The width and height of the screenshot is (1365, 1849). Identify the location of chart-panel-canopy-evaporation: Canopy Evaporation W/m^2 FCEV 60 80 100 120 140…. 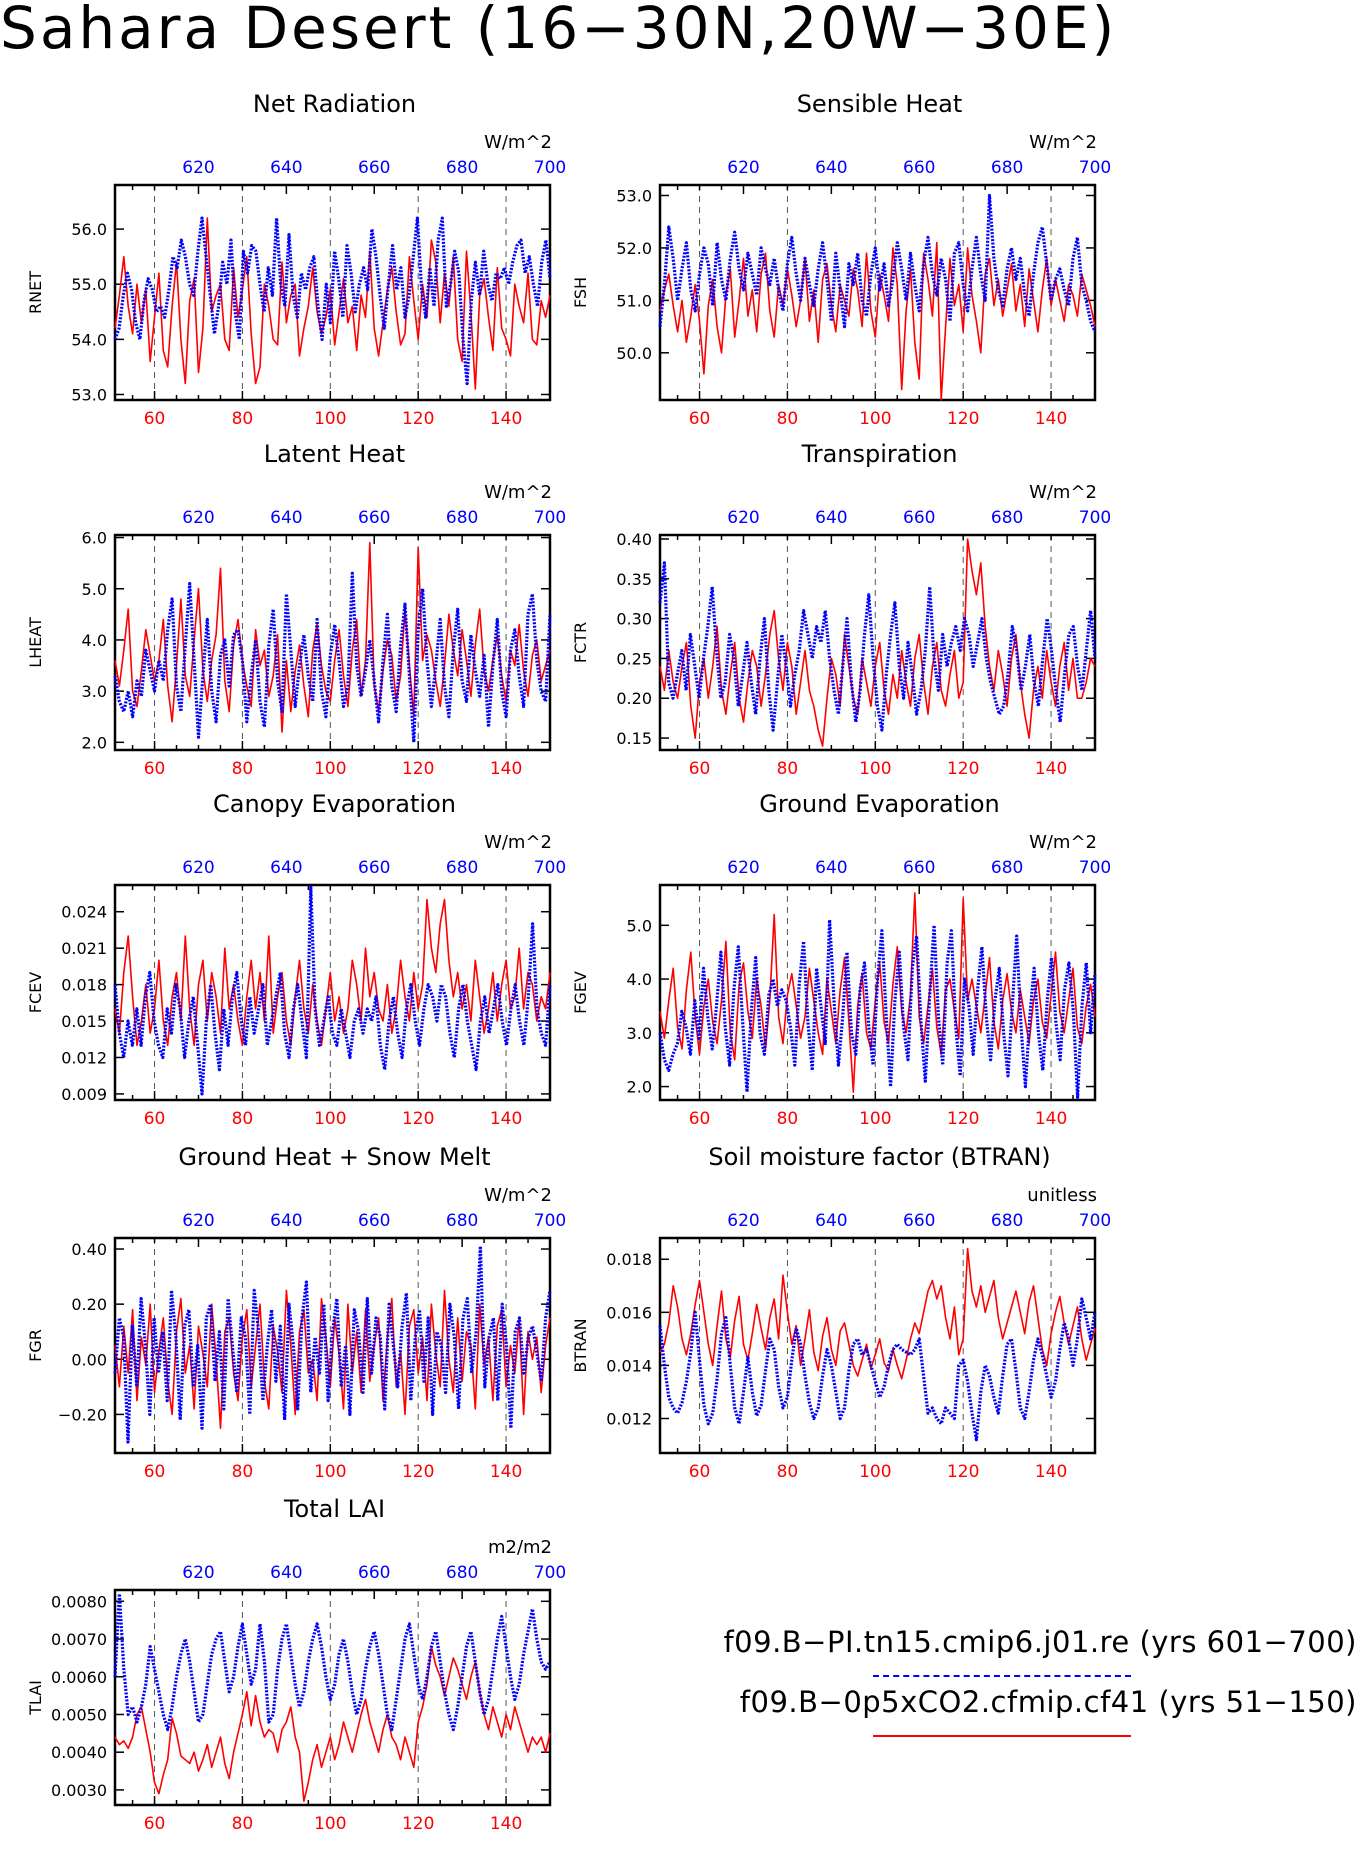
(295, 962).